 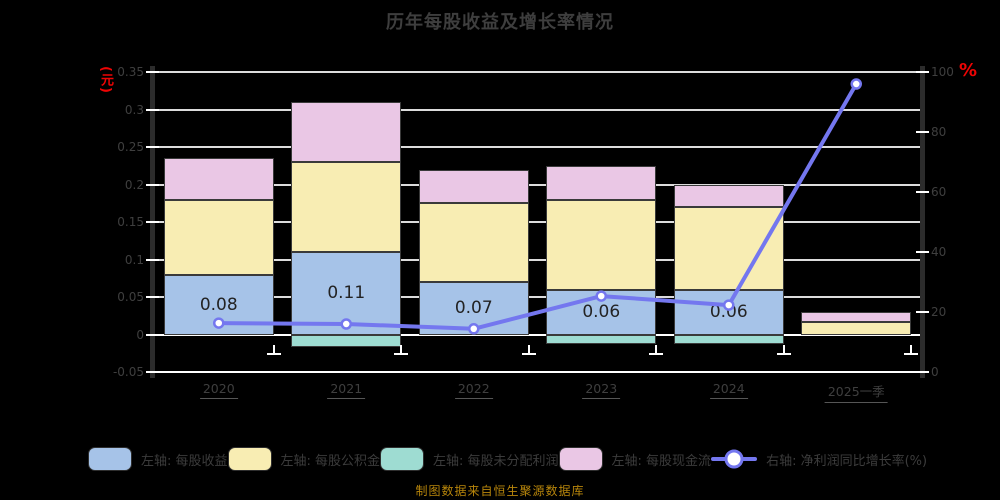 What do you see at coordinates (922, 222) in the screenshot?
I see `right-axis-spine` at bounding box center [922, 222].